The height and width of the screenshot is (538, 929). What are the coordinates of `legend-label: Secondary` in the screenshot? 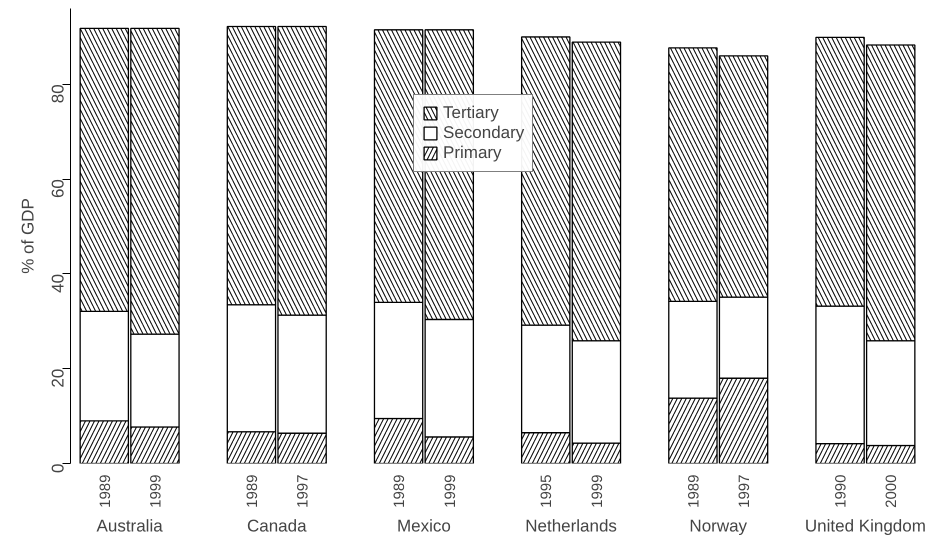 It's located at (483, 133).